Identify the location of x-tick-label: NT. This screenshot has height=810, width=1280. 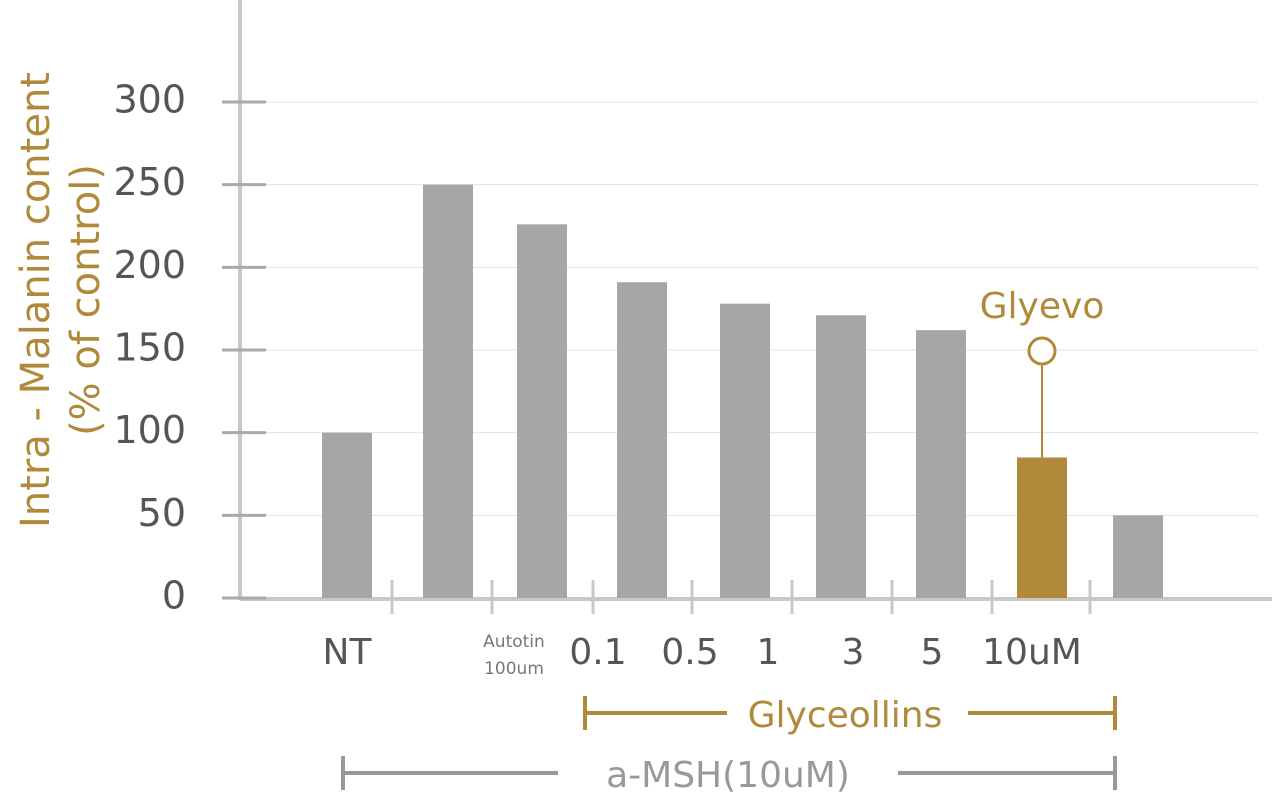
(348, 652).